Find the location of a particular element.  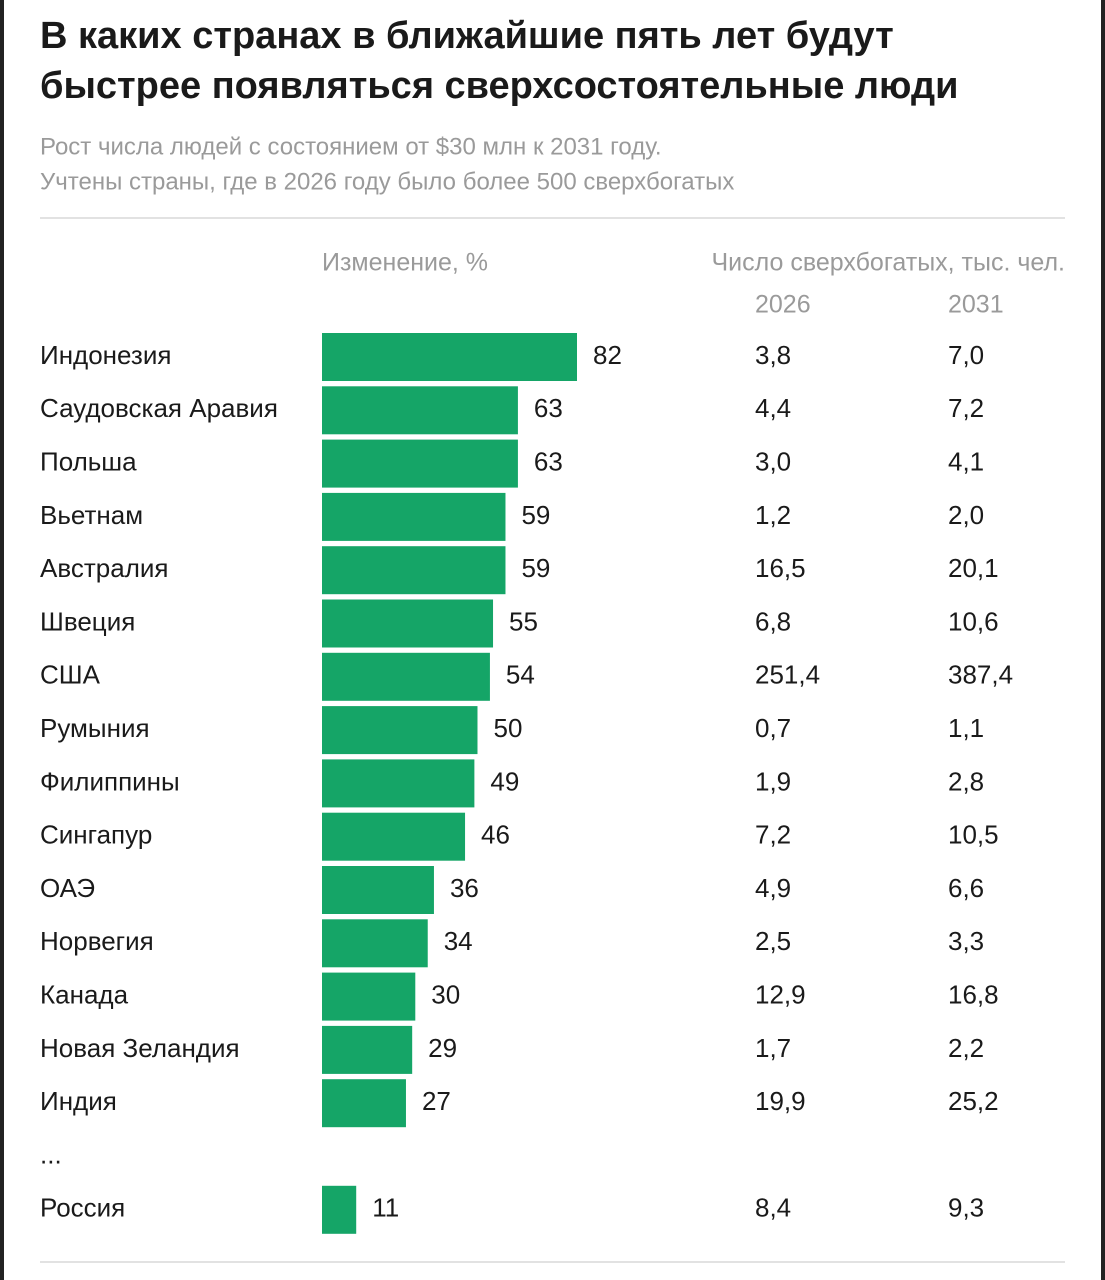

table-cell: 16,5 is located at coordinates (780, 568).